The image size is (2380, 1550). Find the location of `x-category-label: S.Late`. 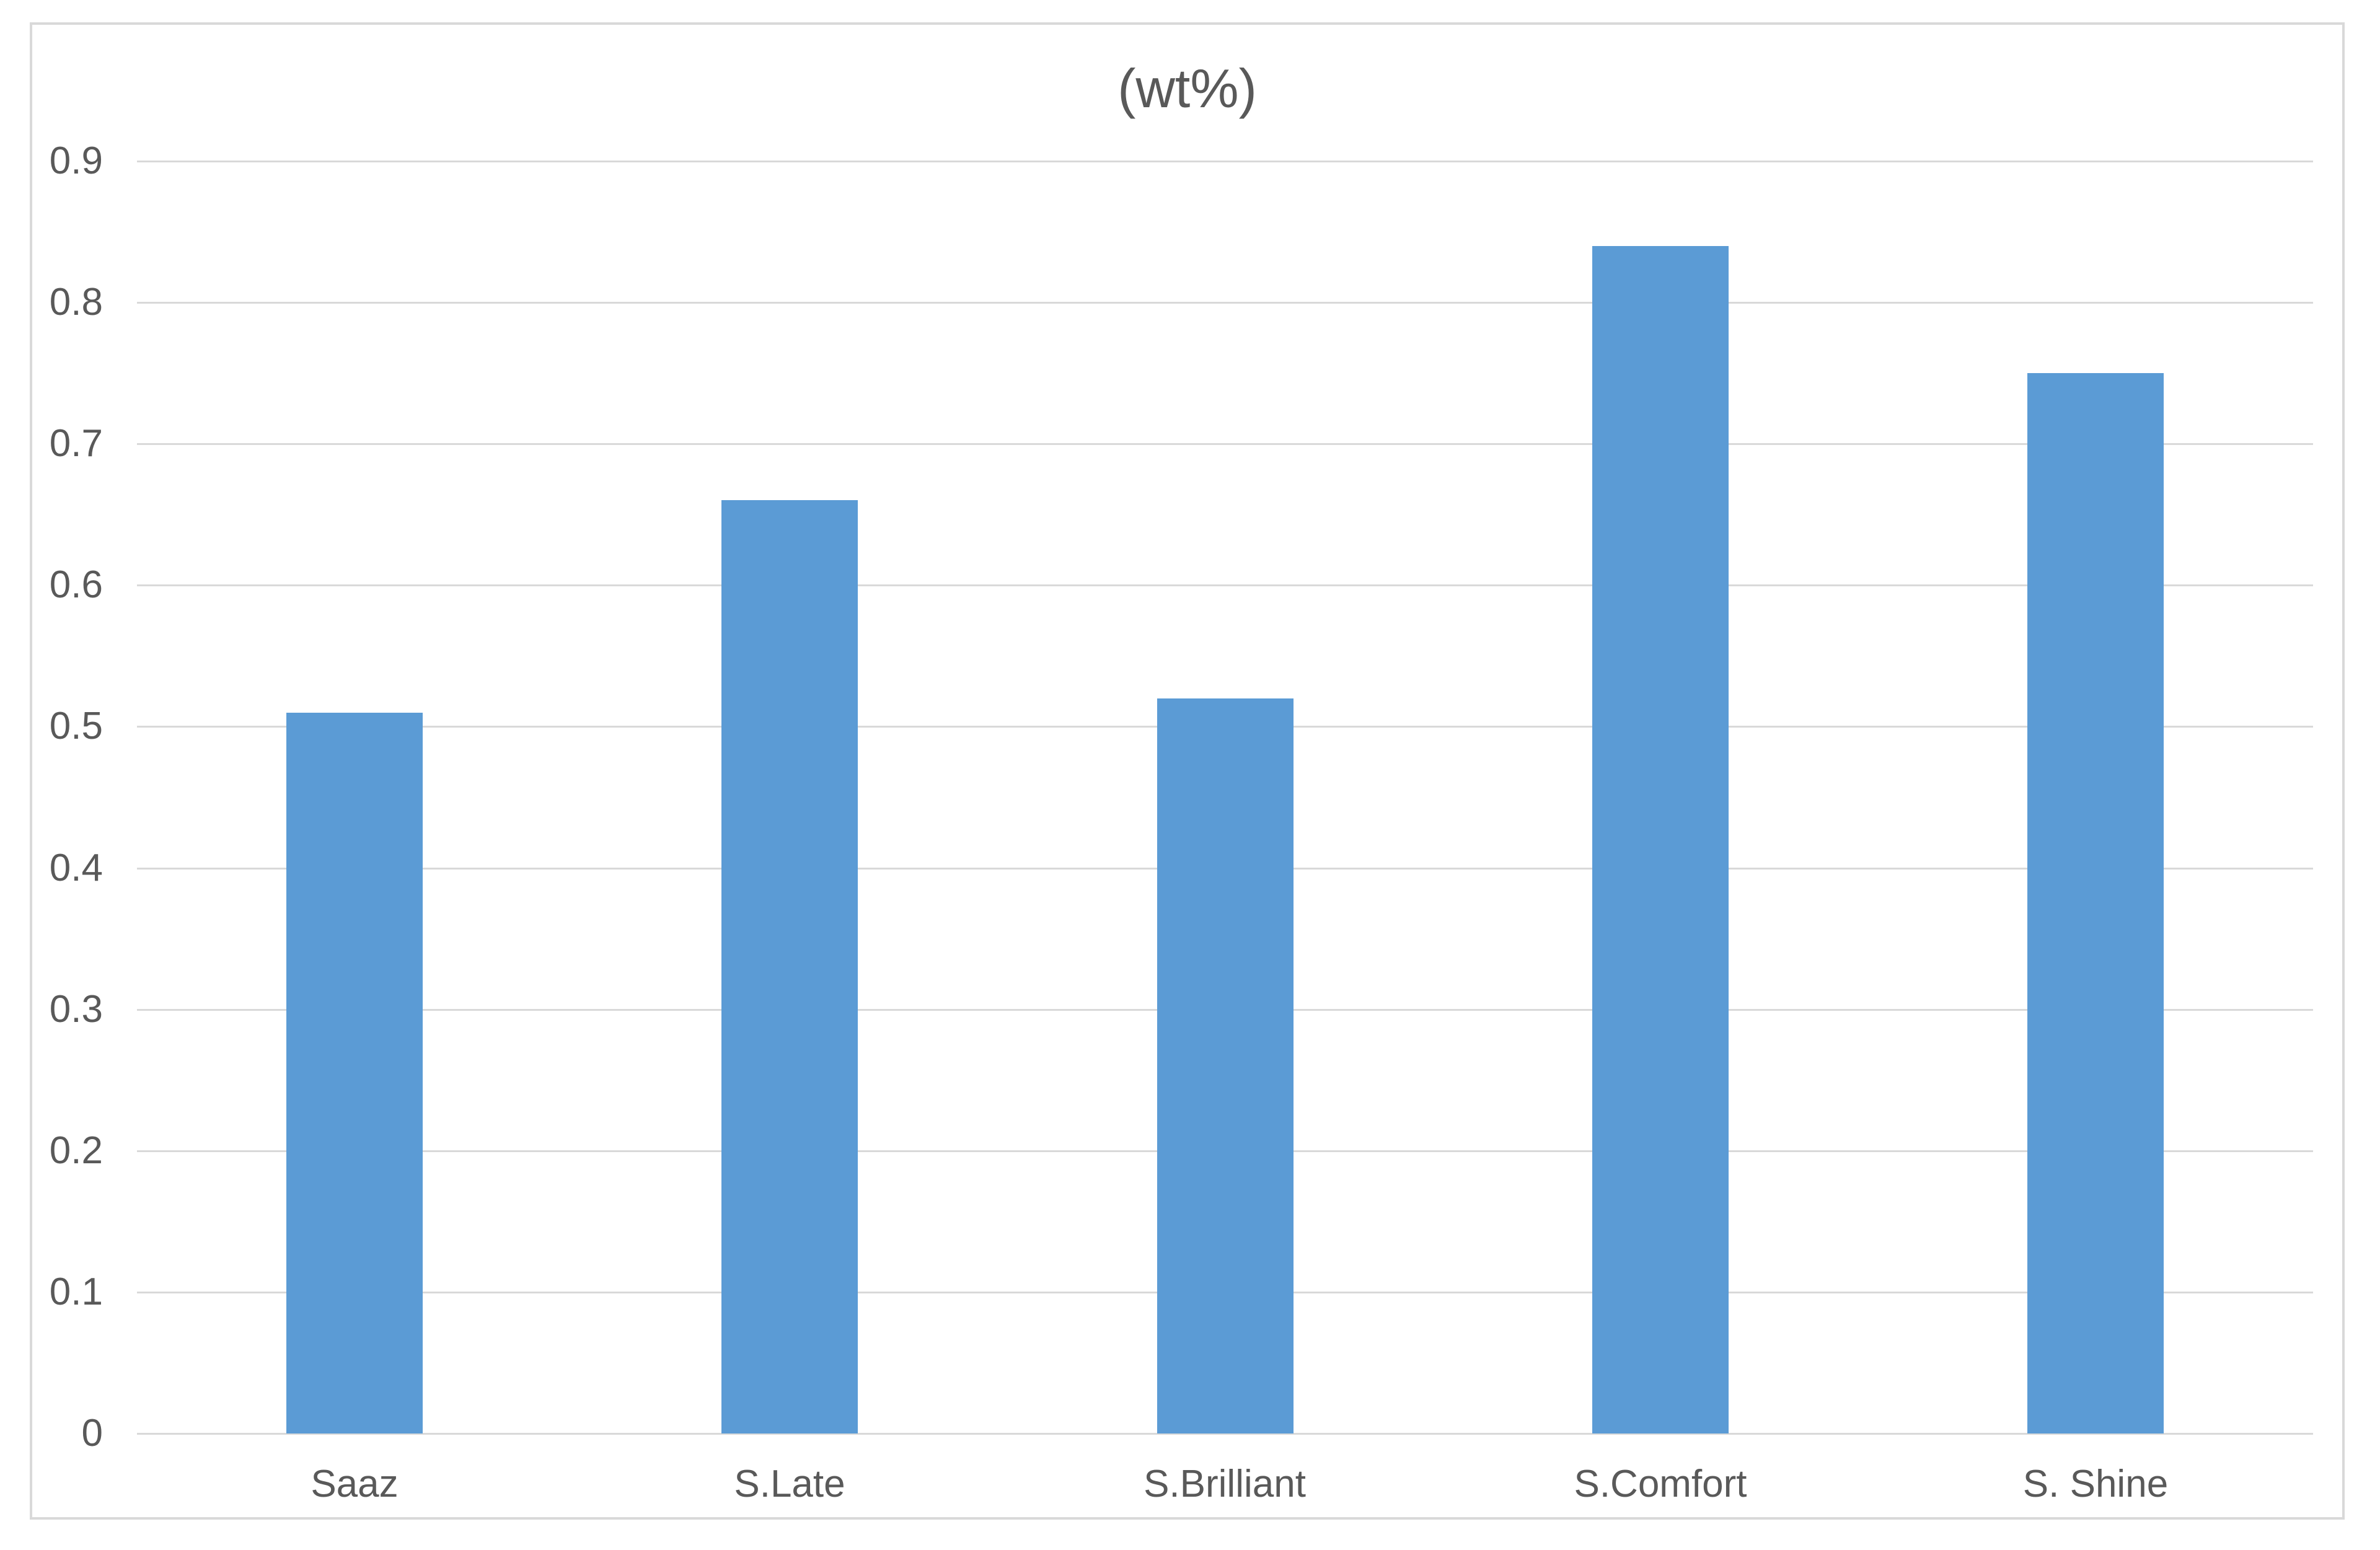

x-category-label: S.Late is located at coordinates (789, 1484).